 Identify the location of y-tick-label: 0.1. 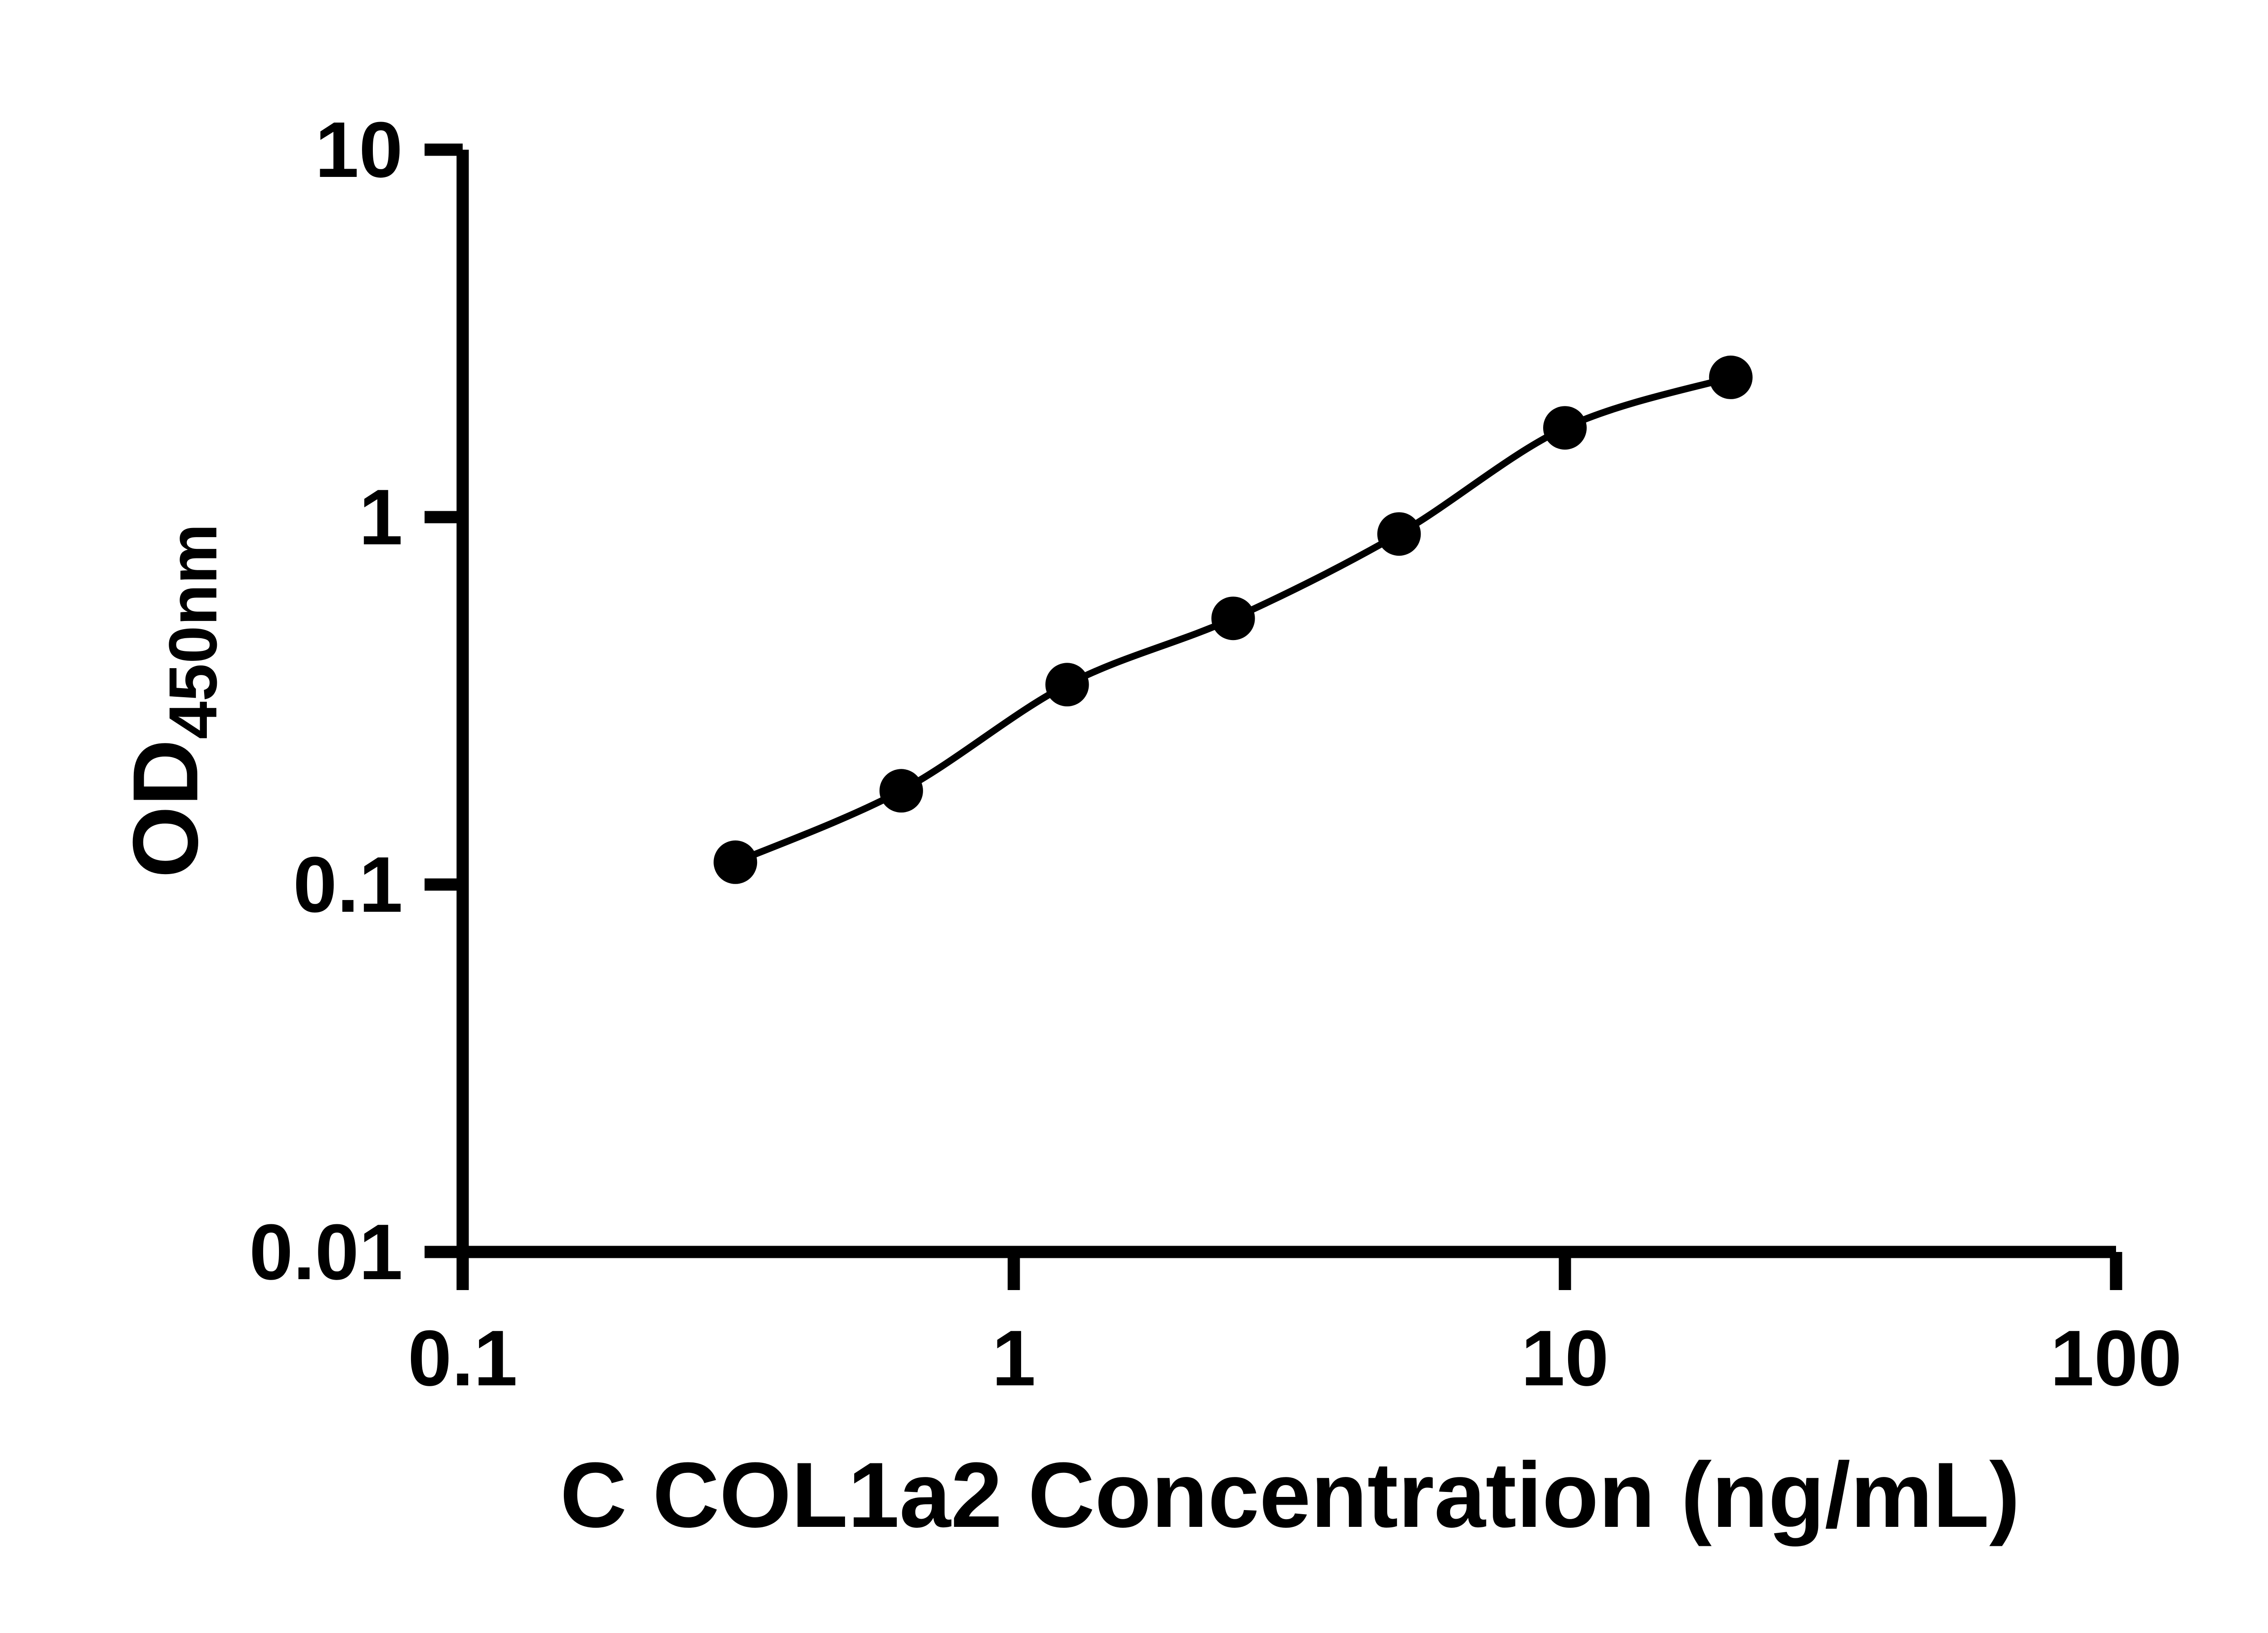
(348, 884).